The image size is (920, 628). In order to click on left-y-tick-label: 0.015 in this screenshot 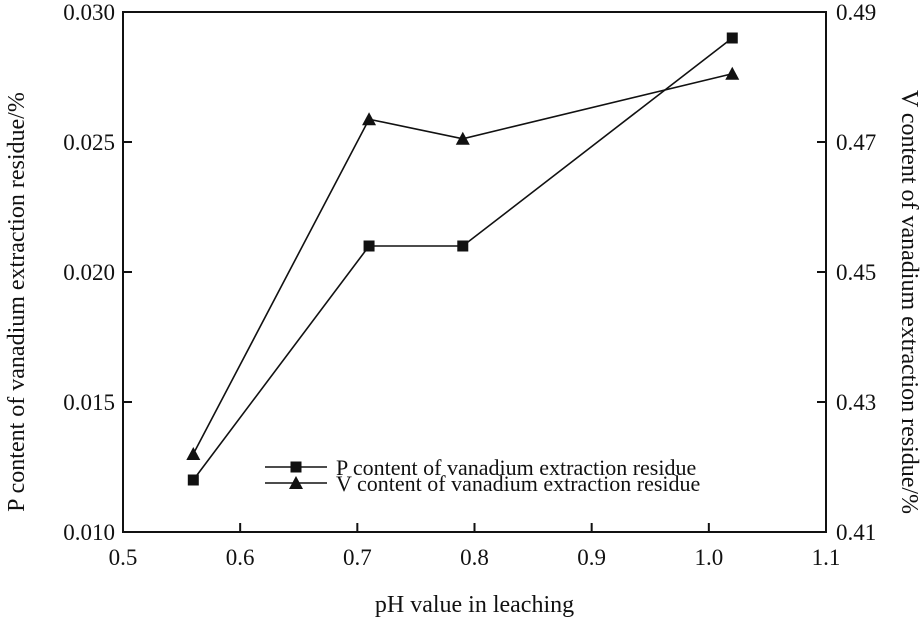, I will do `click(89, 402)`.